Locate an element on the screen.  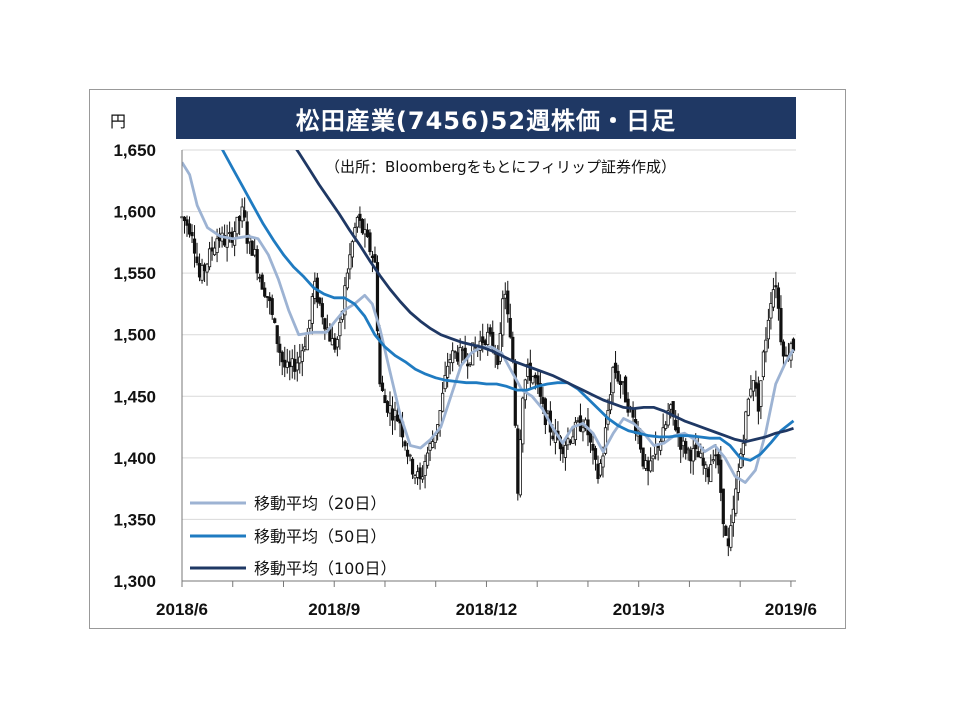
y-tick-label: 1,350 is located at coordinates (134, 519).